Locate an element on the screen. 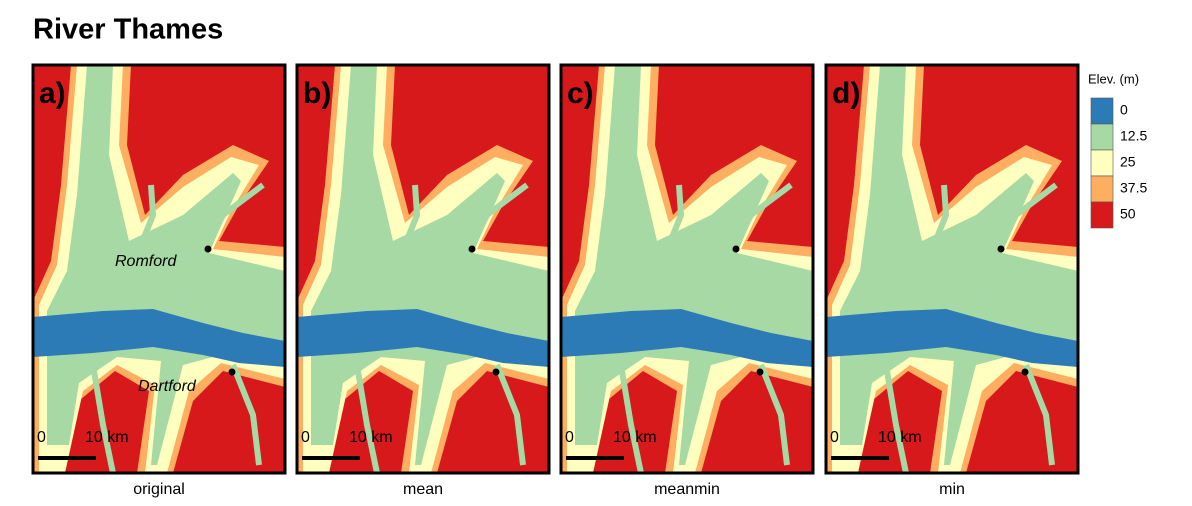  place-name: Dartford is located at coordinates (167, 386).